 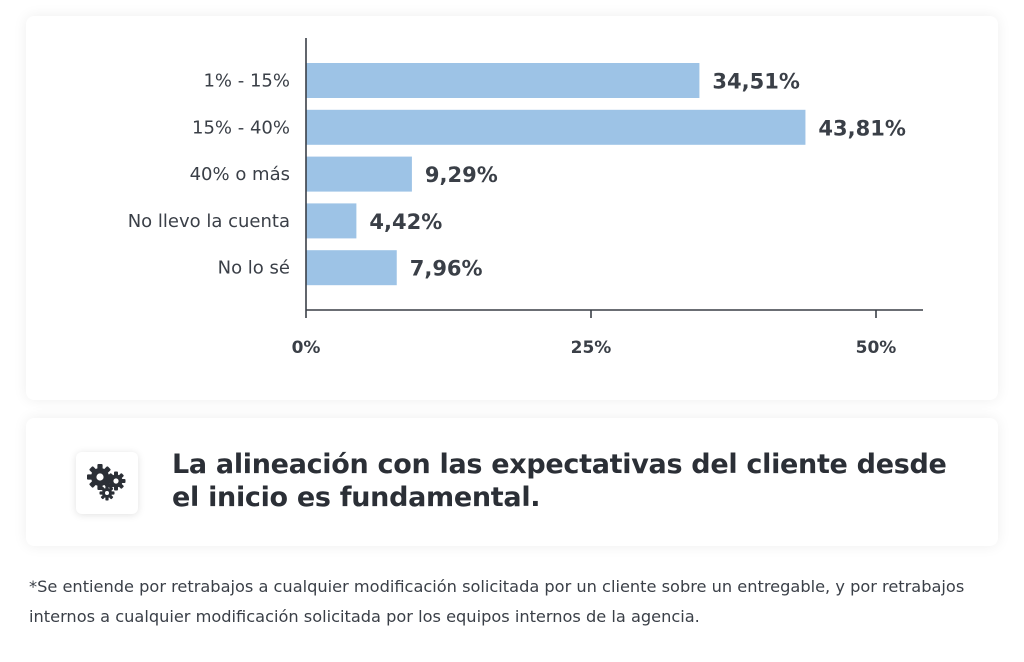 What do you see at coordinates (405, 222) in the screenshot?
I see `value-label-3: 4,42%` at bounding box center [405, 222].